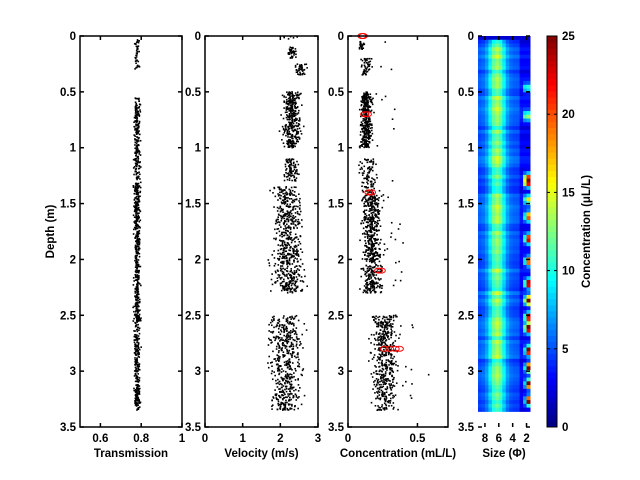 The width and height of the screenshot is (640, 480). I want to click on highlight-point, so click(372, 192).